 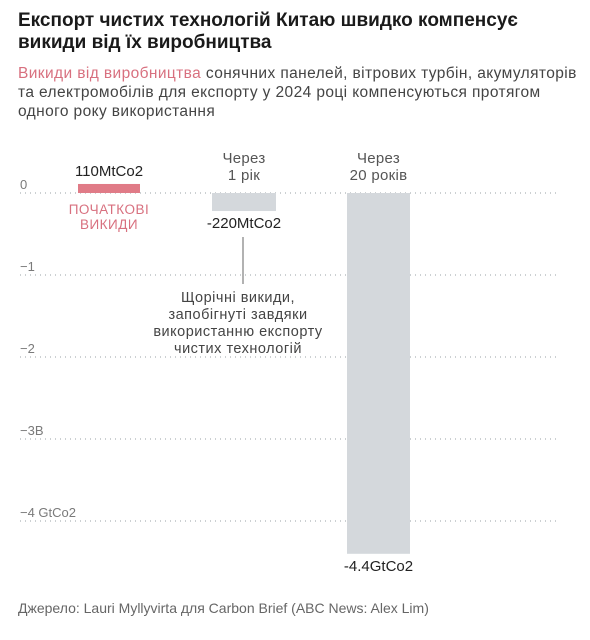 I want to click on annotation-text: чистих технологій, so click(x=238, y=349).